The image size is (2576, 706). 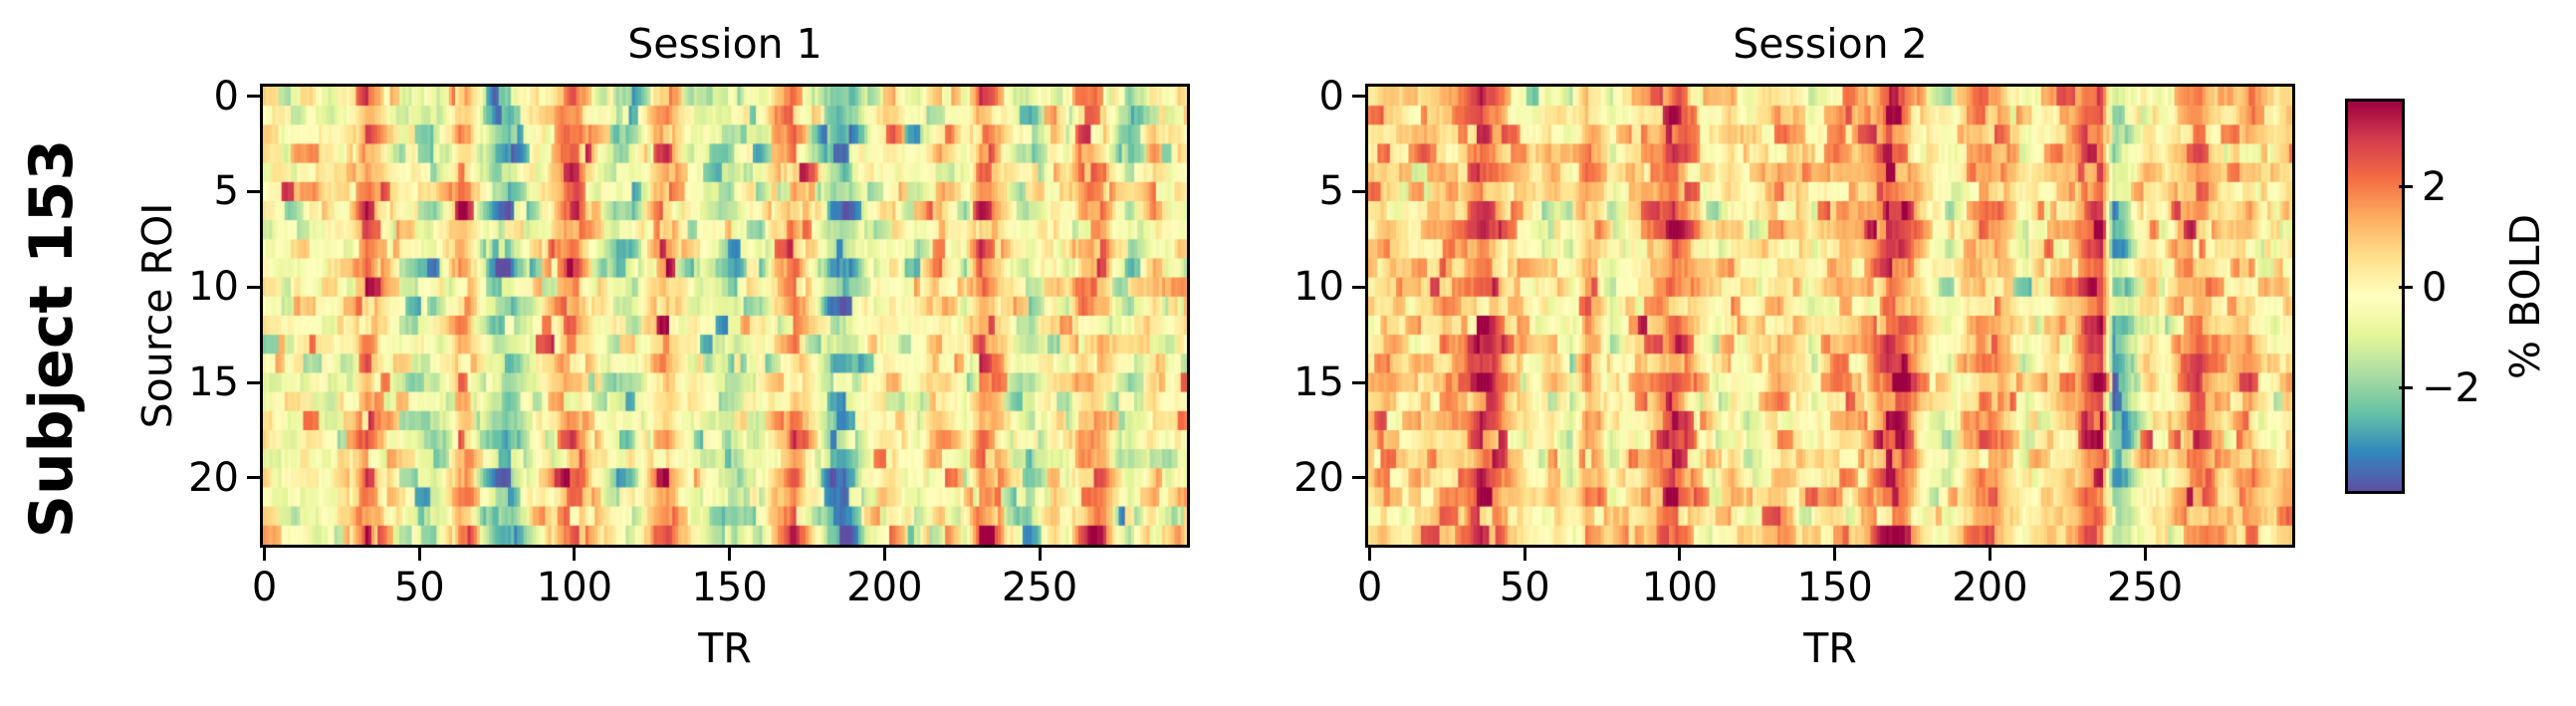 What do you see at coordinates (1830, 648) in the screenshot?
I see `x-axis-label-session-2: TR` at bounding box center [1830, 648].